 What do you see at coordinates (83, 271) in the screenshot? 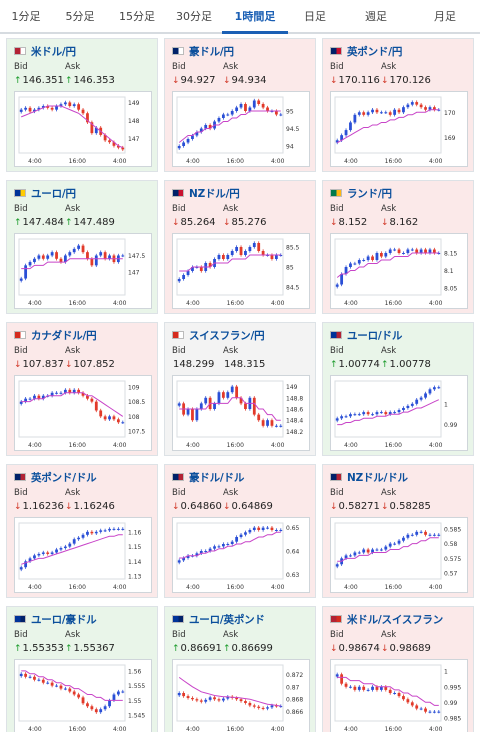
I see `price-chart: 147.5 147 4:00 16:00 4:00` at bounding box center [83, 271].